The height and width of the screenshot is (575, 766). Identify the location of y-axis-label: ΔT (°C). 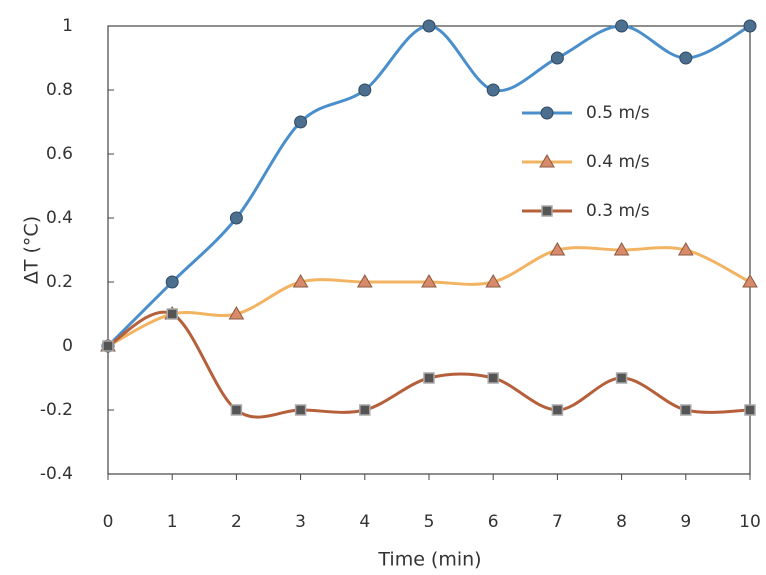
(32, 250).